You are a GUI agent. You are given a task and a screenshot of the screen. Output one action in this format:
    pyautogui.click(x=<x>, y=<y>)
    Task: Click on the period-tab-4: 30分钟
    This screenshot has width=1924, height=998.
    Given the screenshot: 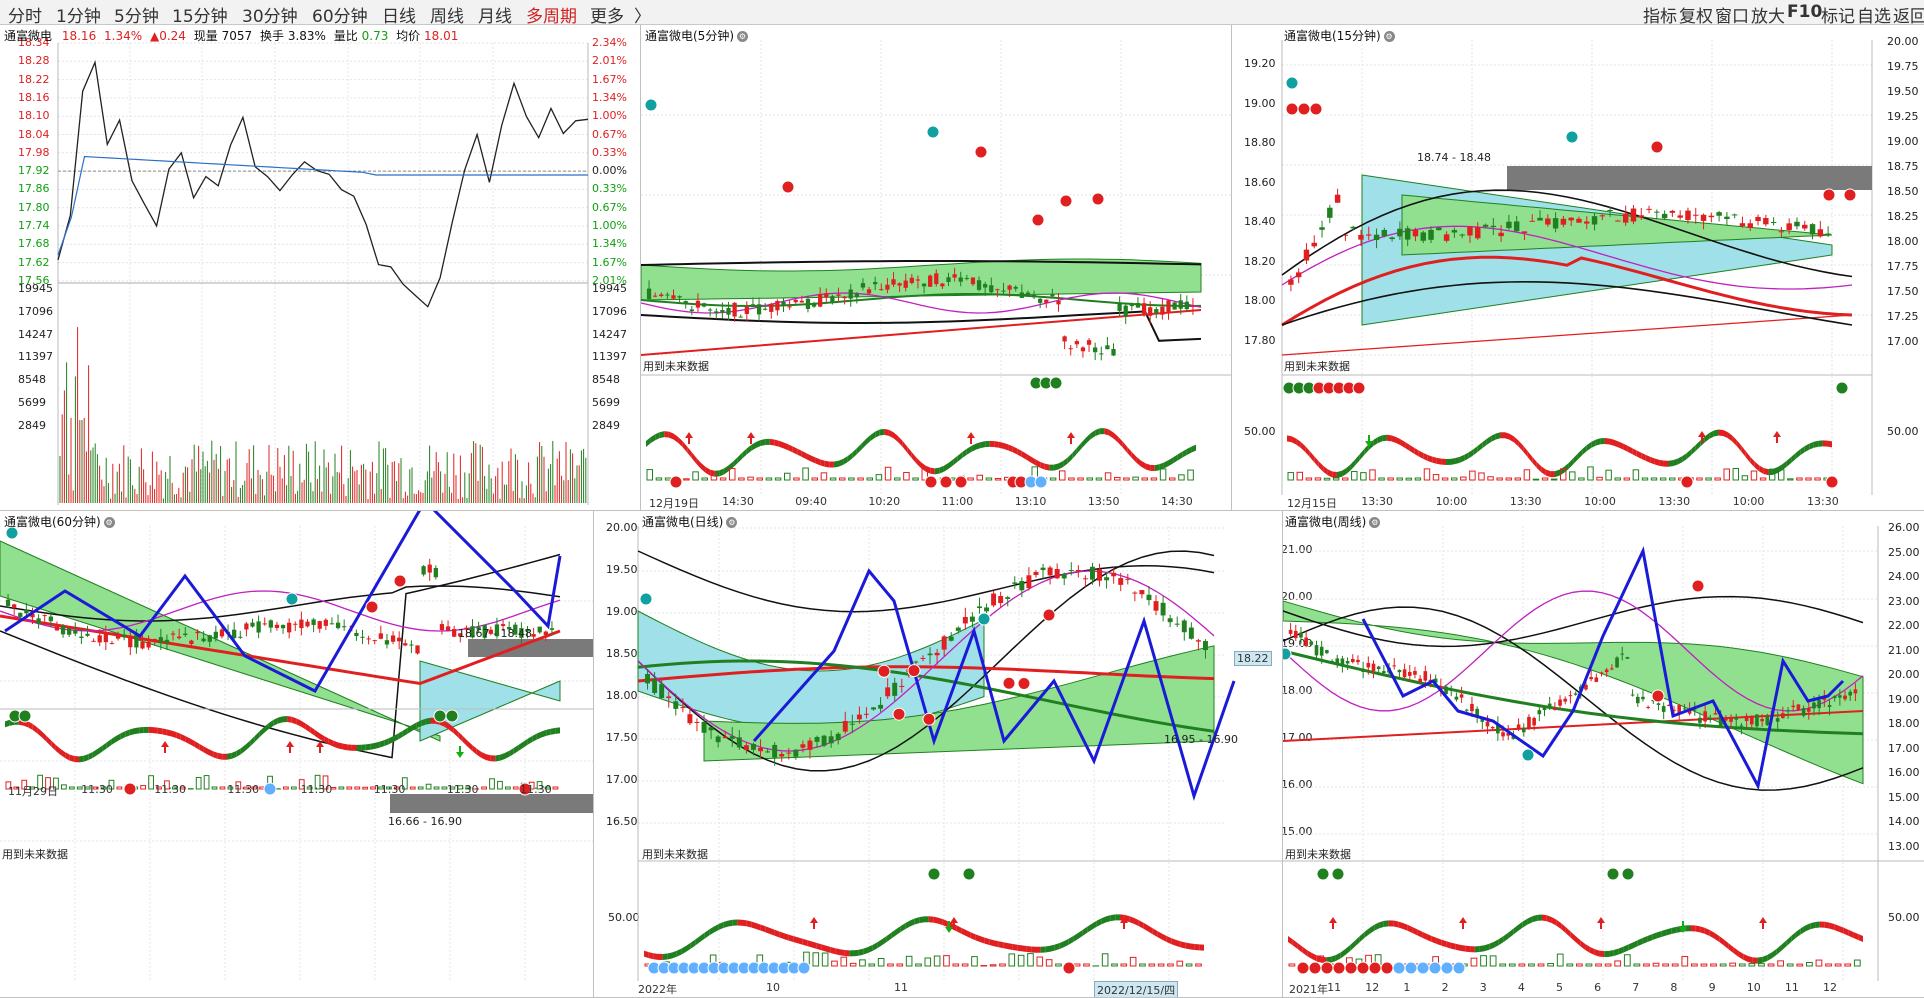 What is the action you would take?
    pyautogui.click(x=270, y=14)
    